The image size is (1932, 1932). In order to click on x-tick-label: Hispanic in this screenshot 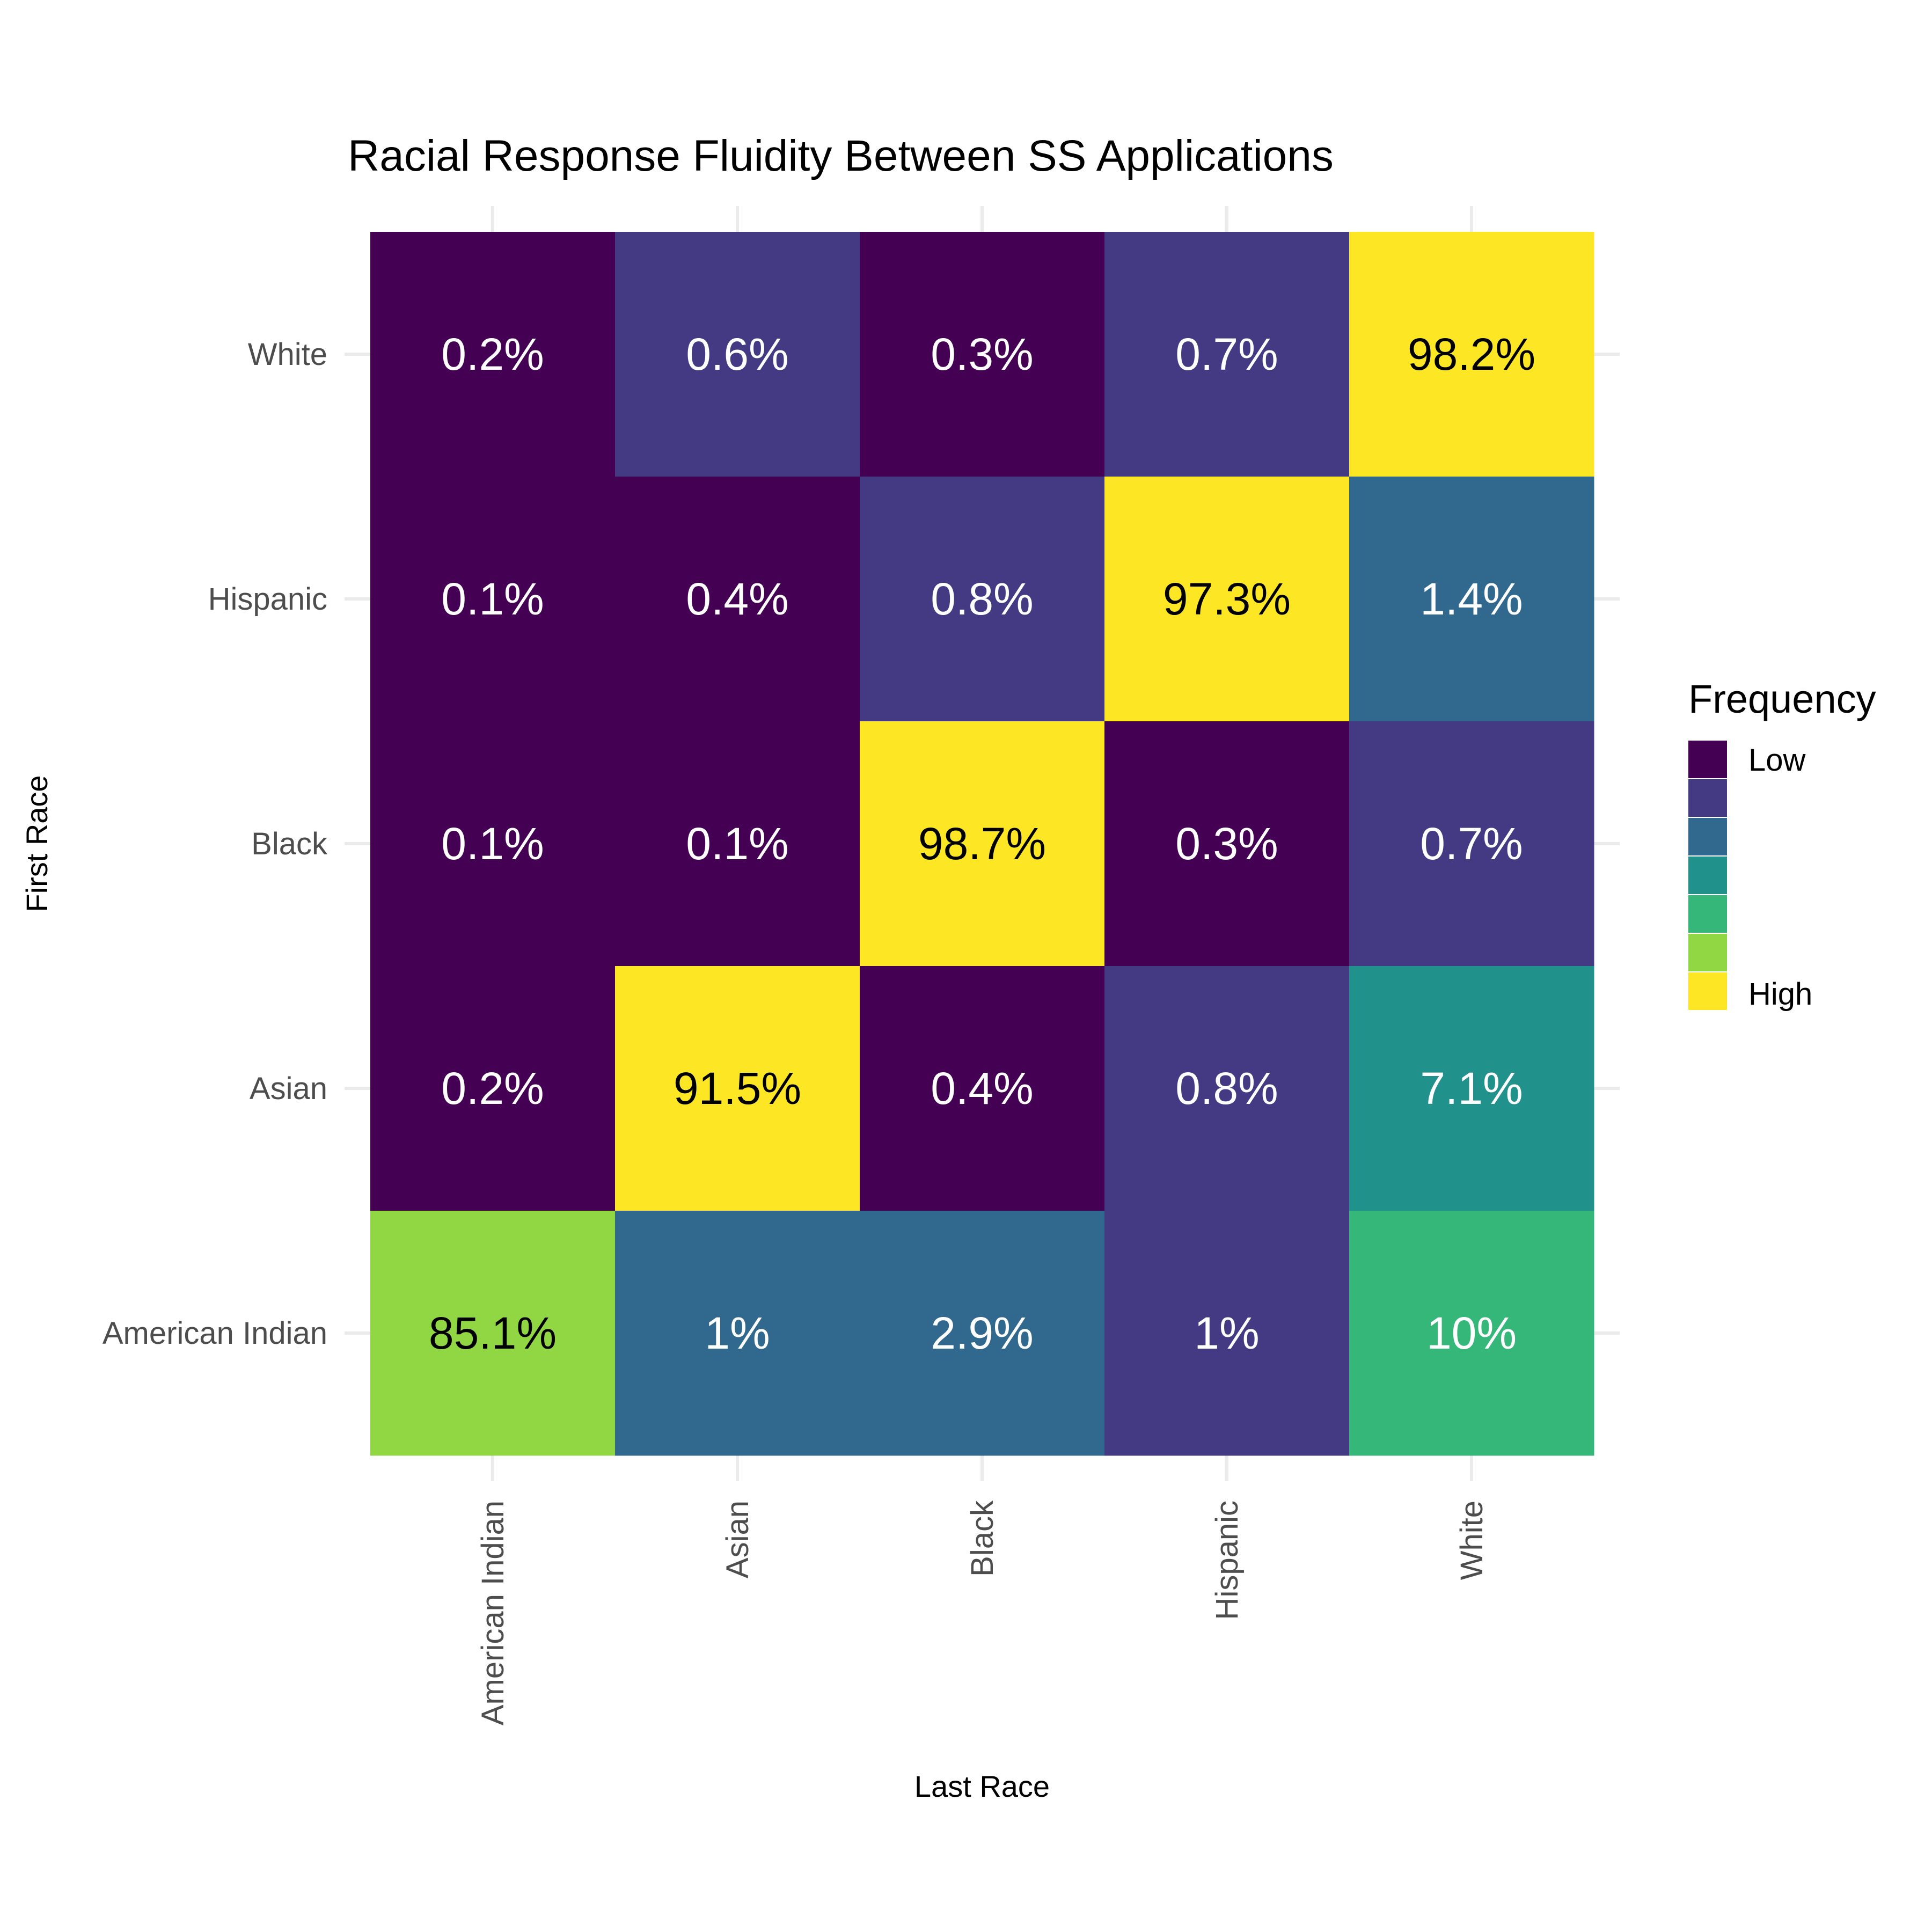, I will do `click(1227, 1560)`.